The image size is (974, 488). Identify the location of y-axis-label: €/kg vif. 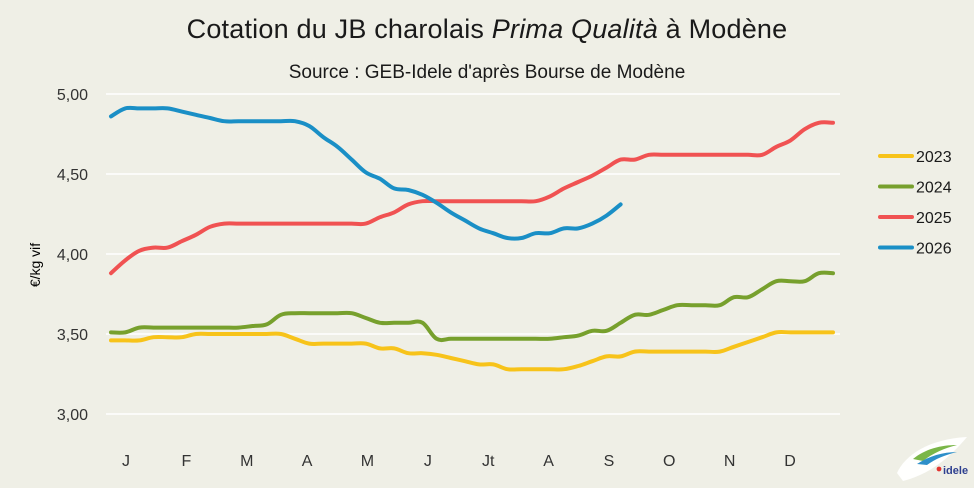
(35, 265).